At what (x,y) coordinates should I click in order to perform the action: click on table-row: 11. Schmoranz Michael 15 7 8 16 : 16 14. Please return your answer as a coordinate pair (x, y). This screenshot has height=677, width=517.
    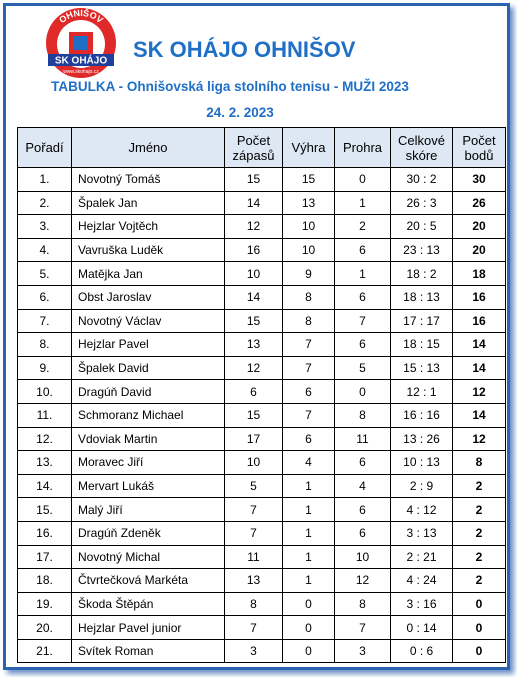
    Looking at the image, I should click on (261, 415).